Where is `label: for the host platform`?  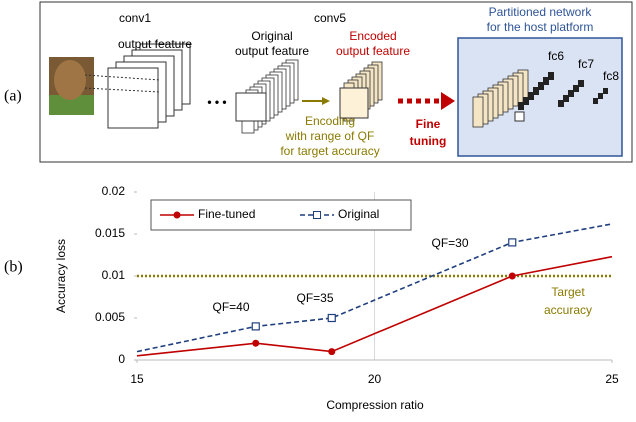 label: for the host platform is located at coordinates (540, 27).